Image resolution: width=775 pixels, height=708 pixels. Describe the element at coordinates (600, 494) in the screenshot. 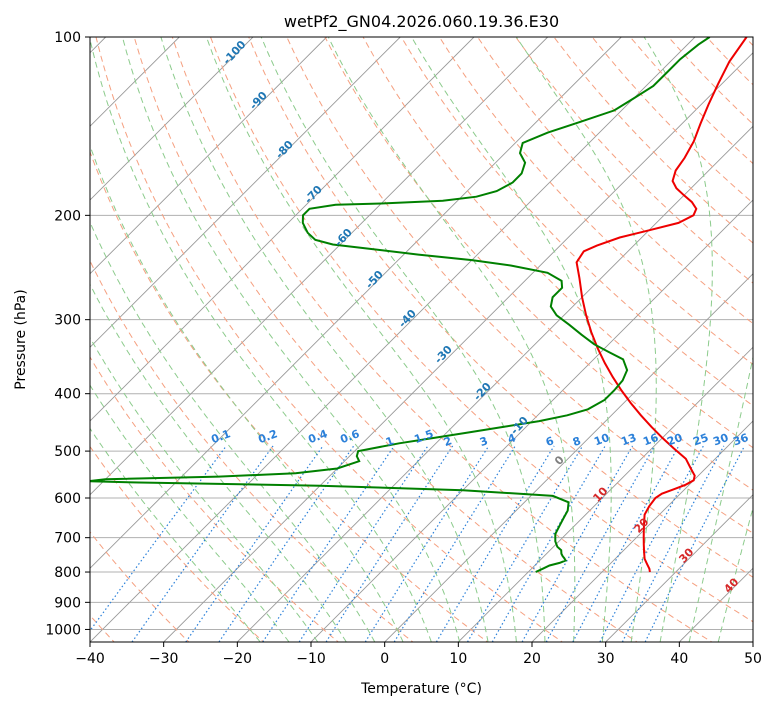

I see `dry-adiabat-label: 10` at that location.